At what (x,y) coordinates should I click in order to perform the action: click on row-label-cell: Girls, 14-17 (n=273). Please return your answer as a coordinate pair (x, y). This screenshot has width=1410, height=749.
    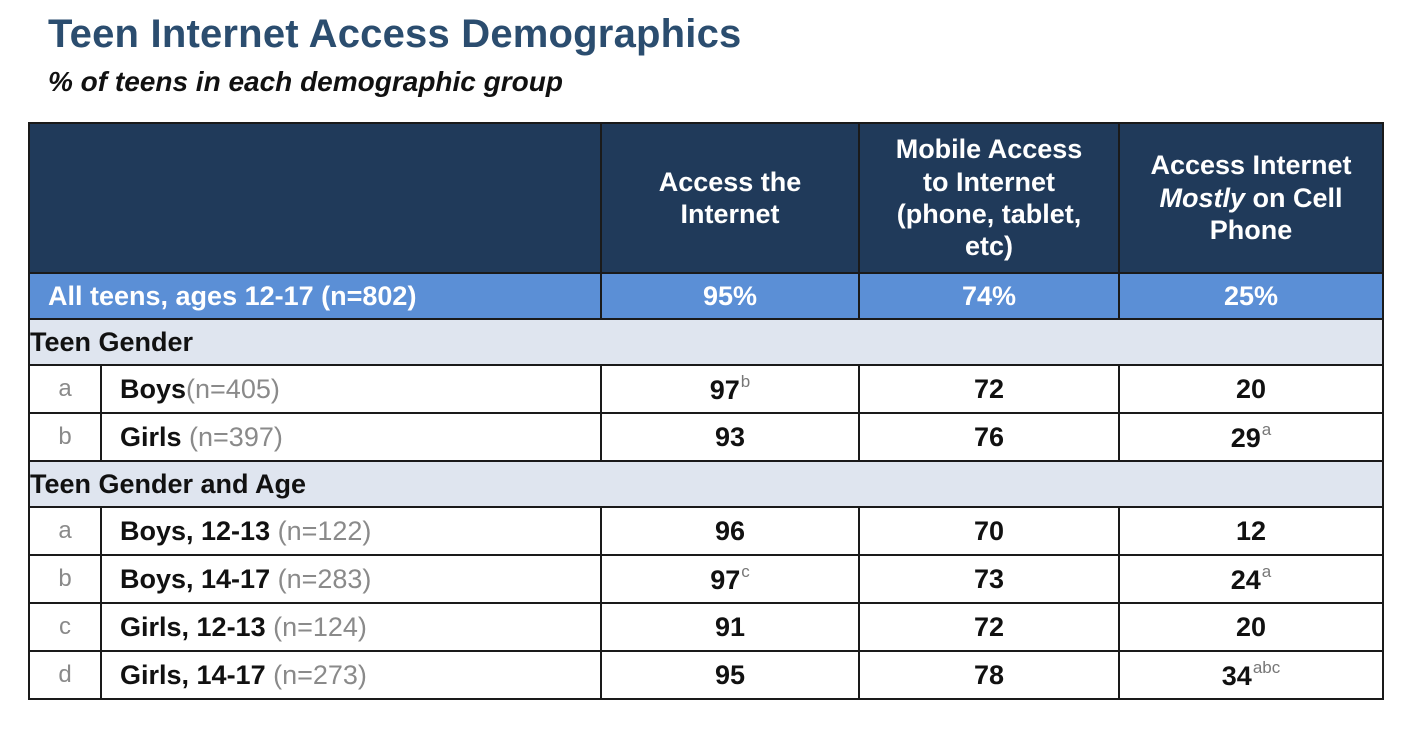
    Looking at the image, I should click on (351, 675).